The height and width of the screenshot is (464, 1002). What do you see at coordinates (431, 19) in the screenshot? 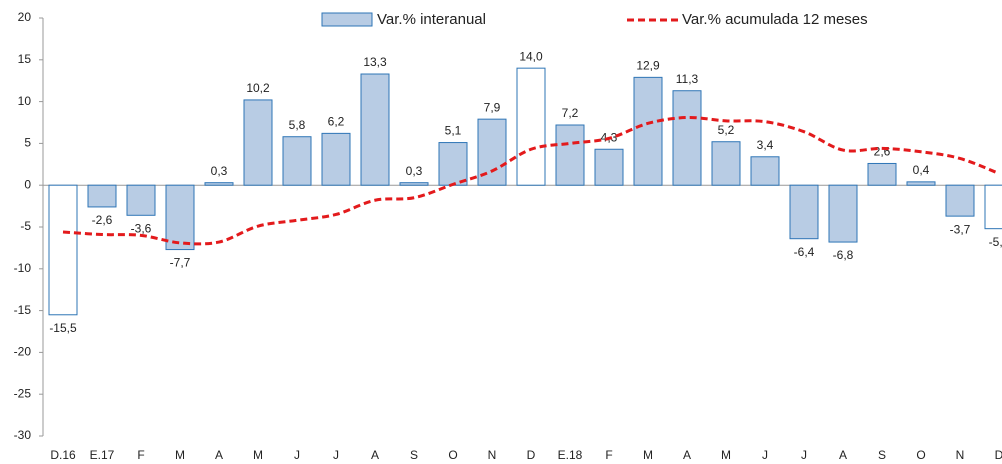
I see `legend-label: Var.% interanual` at bounding box center [431, 19].